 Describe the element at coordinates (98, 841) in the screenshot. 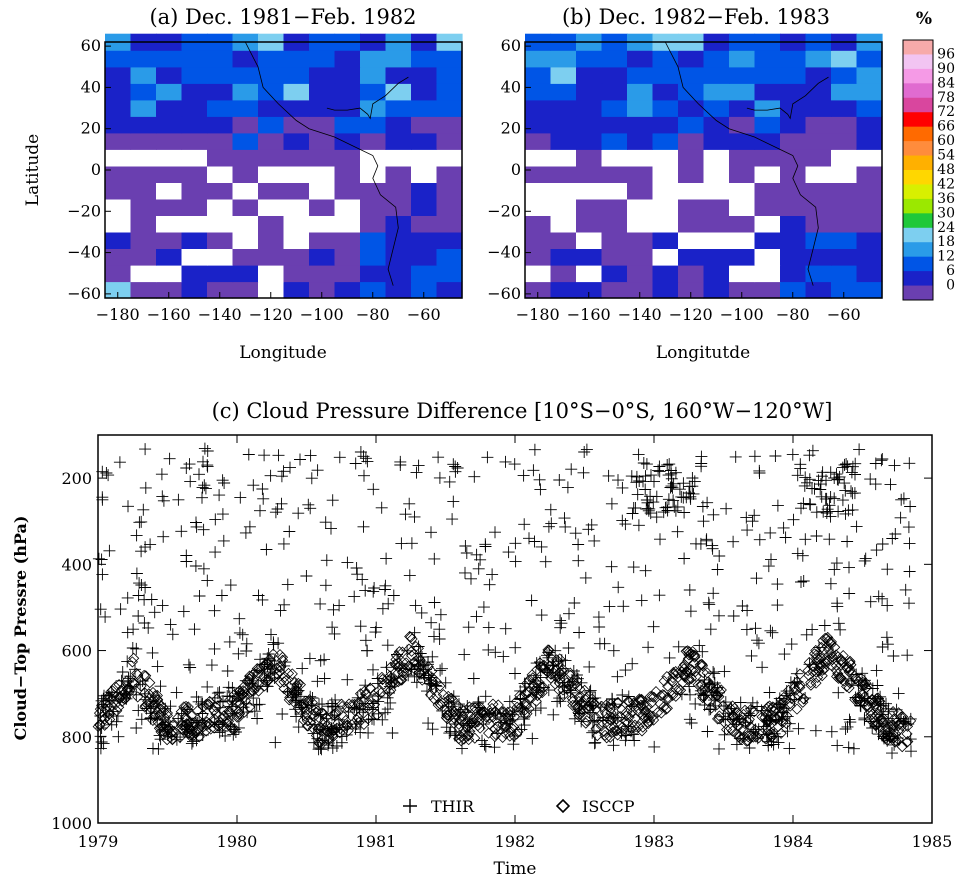

I see `x-tick-label: 1979` at that location.